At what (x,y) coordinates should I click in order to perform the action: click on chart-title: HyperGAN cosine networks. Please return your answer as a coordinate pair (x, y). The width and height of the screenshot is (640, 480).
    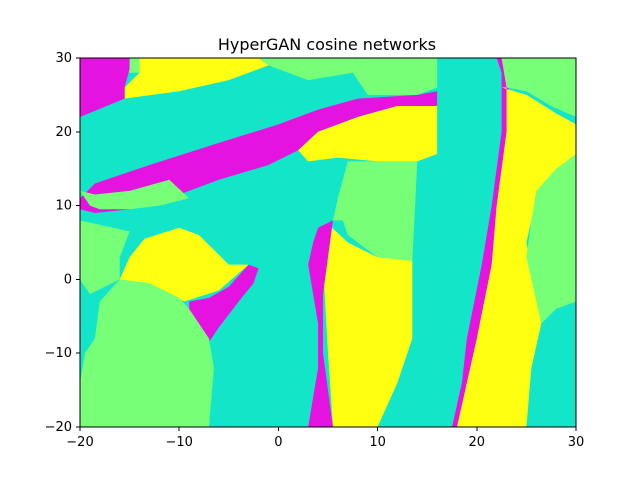
    Looking at the image, I should click on (327, 44).